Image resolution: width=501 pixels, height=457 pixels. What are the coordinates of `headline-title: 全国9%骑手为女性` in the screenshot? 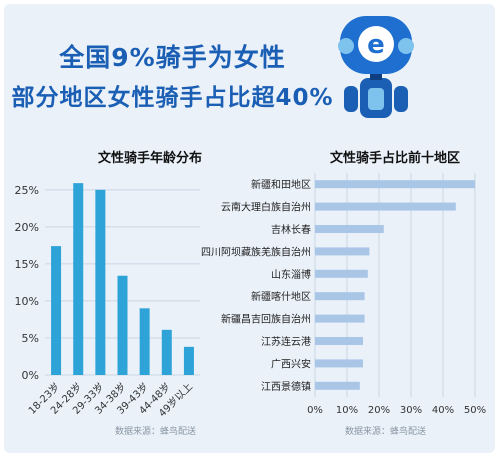 It's located at (172, 57).